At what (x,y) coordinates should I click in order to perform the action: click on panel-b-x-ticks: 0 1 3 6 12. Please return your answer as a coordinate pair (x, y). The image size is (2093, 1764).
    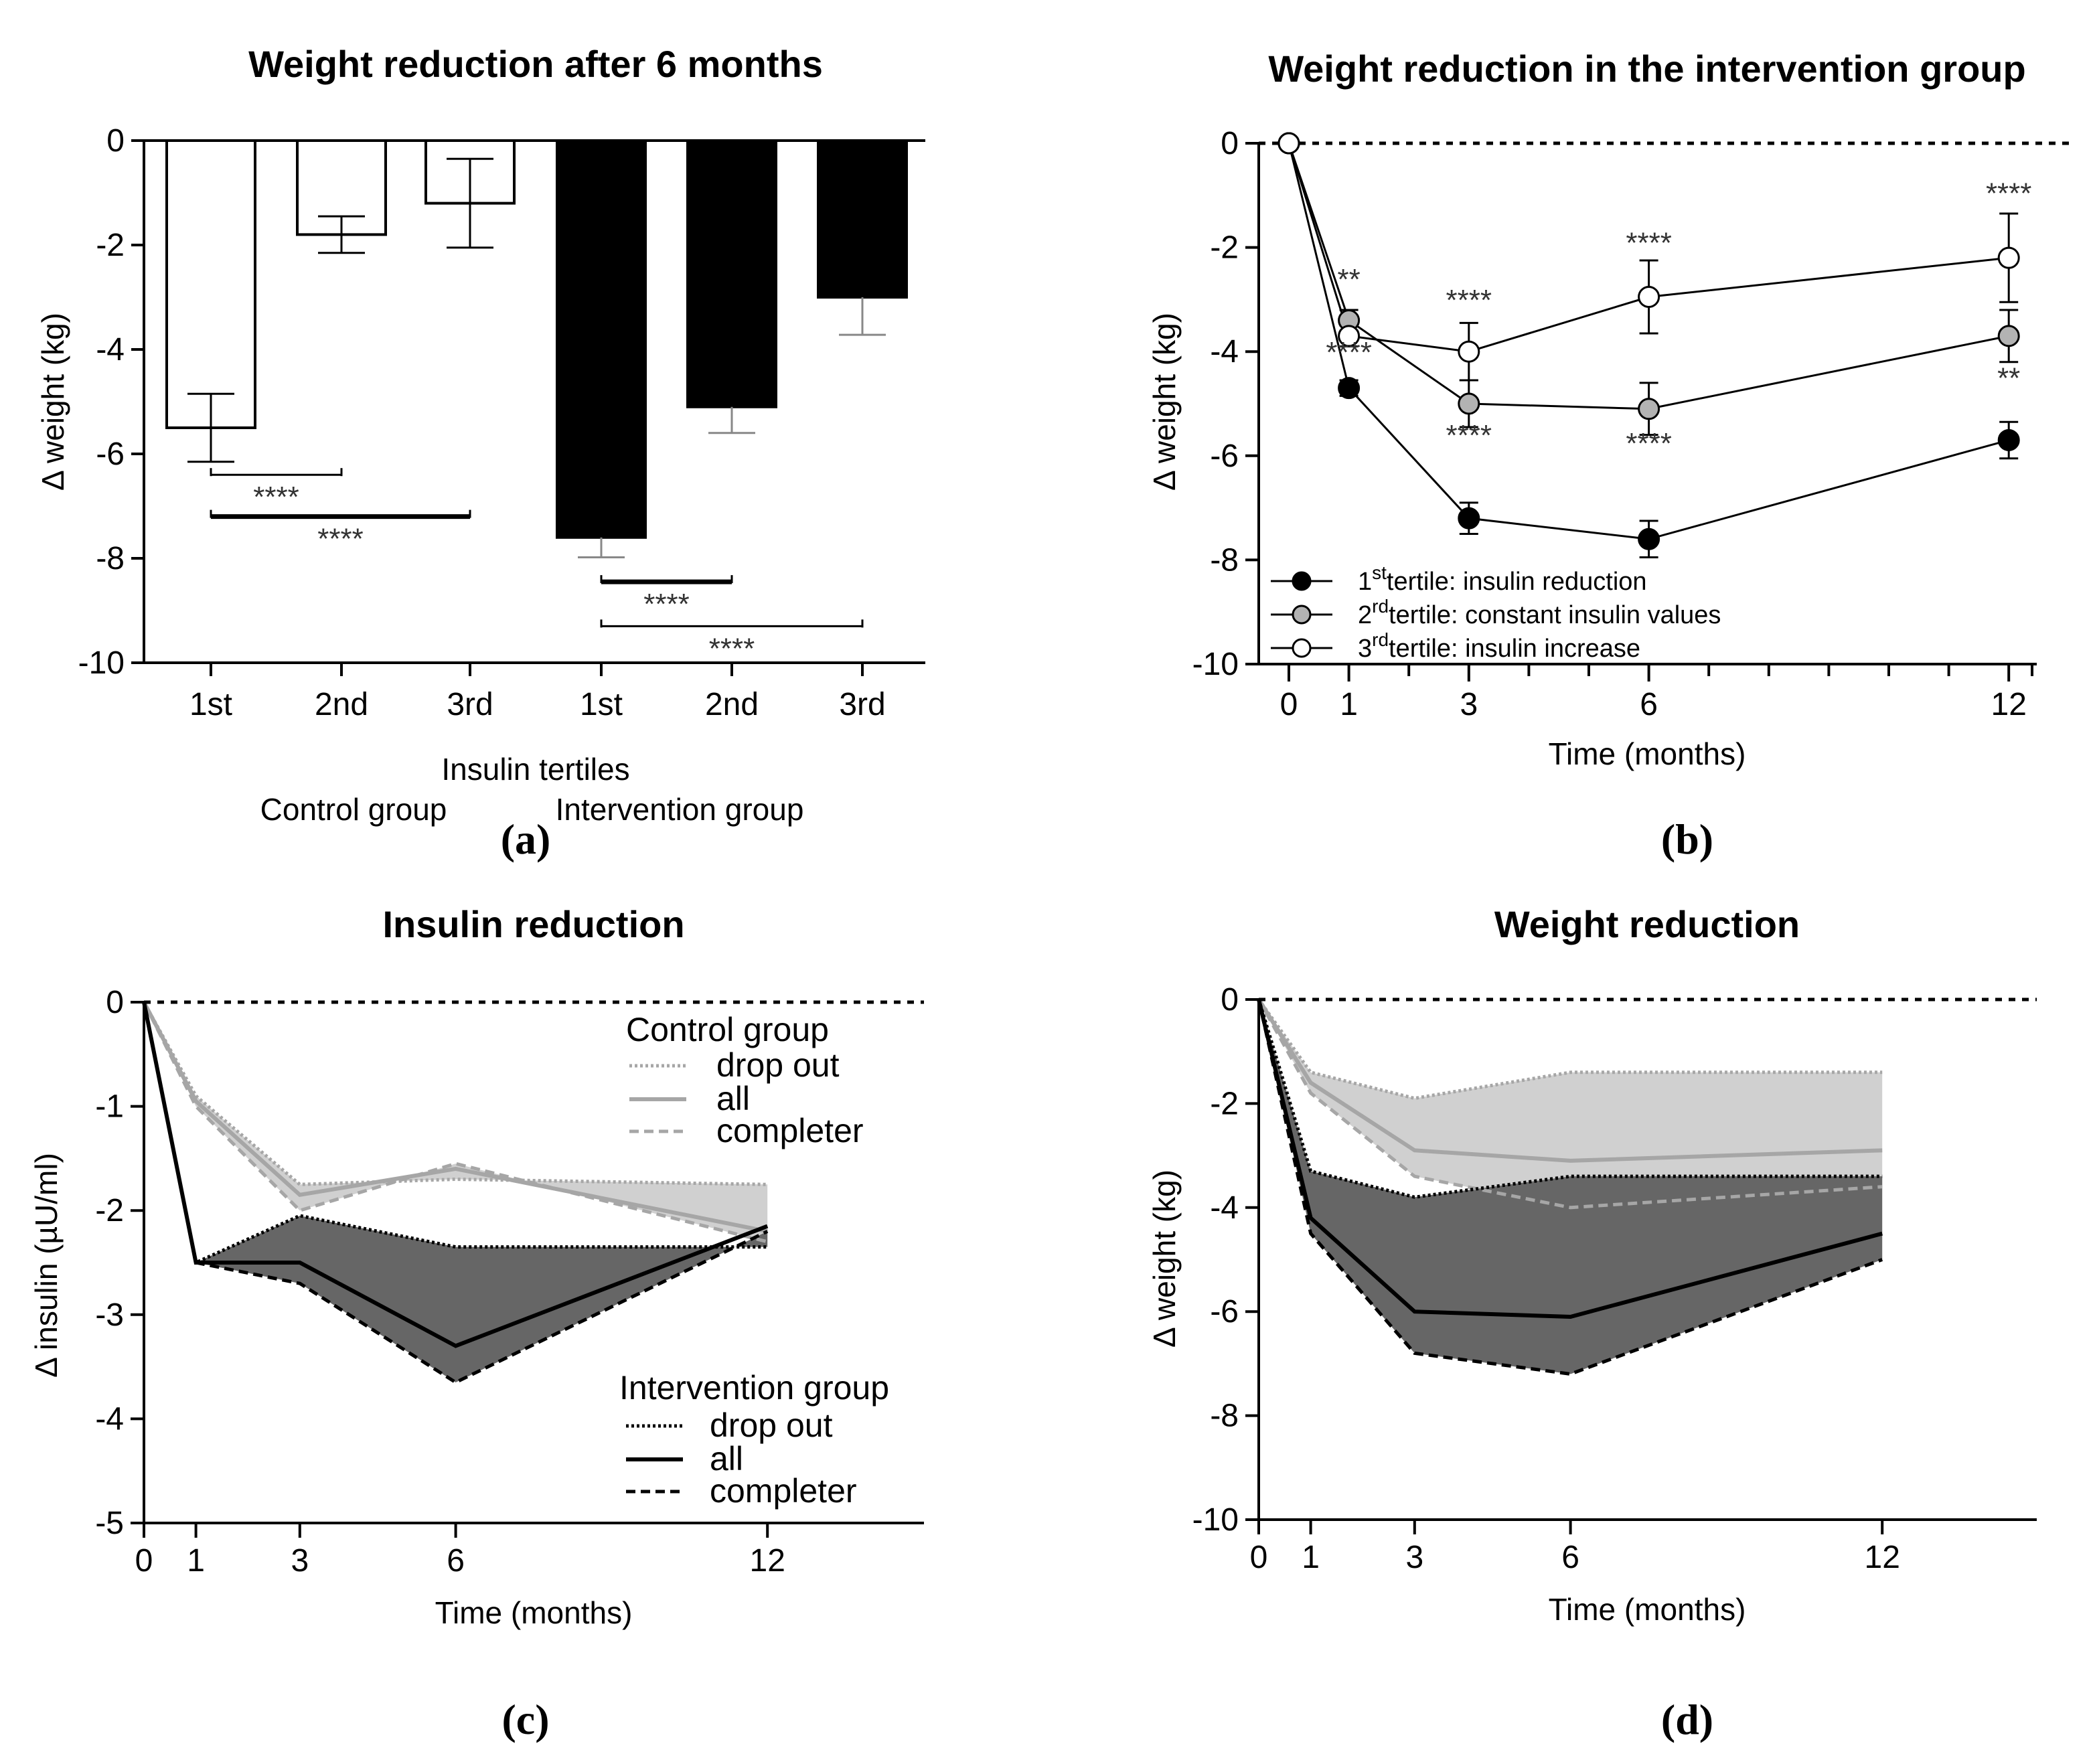
    Looking at the image, I should click on (1657, 693).